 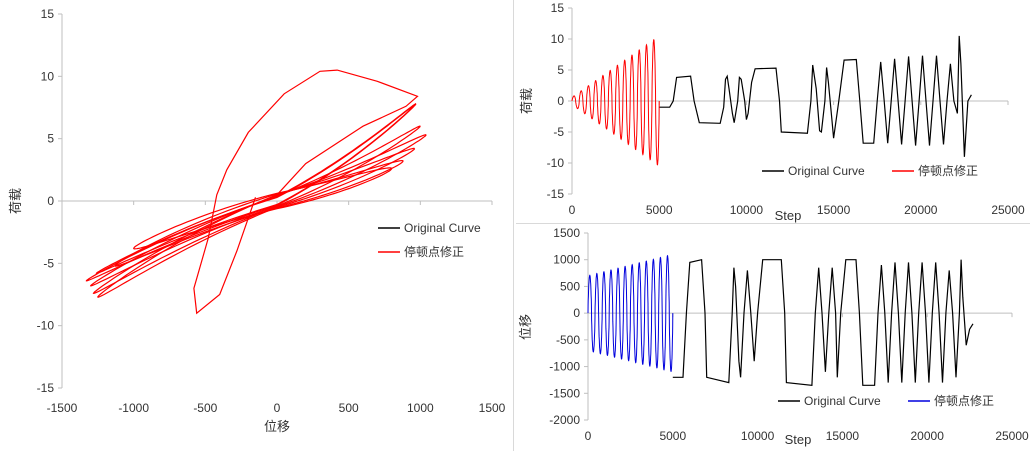 What do you see at coordinates (133, 408) in the screenshot?
I see `x-tick-label: -1000` at bounding box center [133, 408].